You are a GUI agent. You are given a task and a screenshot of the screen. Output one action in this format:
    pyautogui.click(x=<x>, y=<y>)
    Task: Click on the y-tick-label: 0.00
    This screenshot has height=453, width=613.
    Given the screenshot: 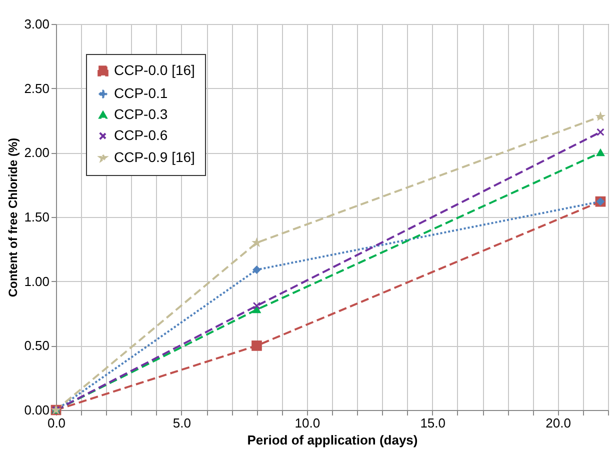 What is the action you would take?
    pyautogui.click(x=37, y=410)
    